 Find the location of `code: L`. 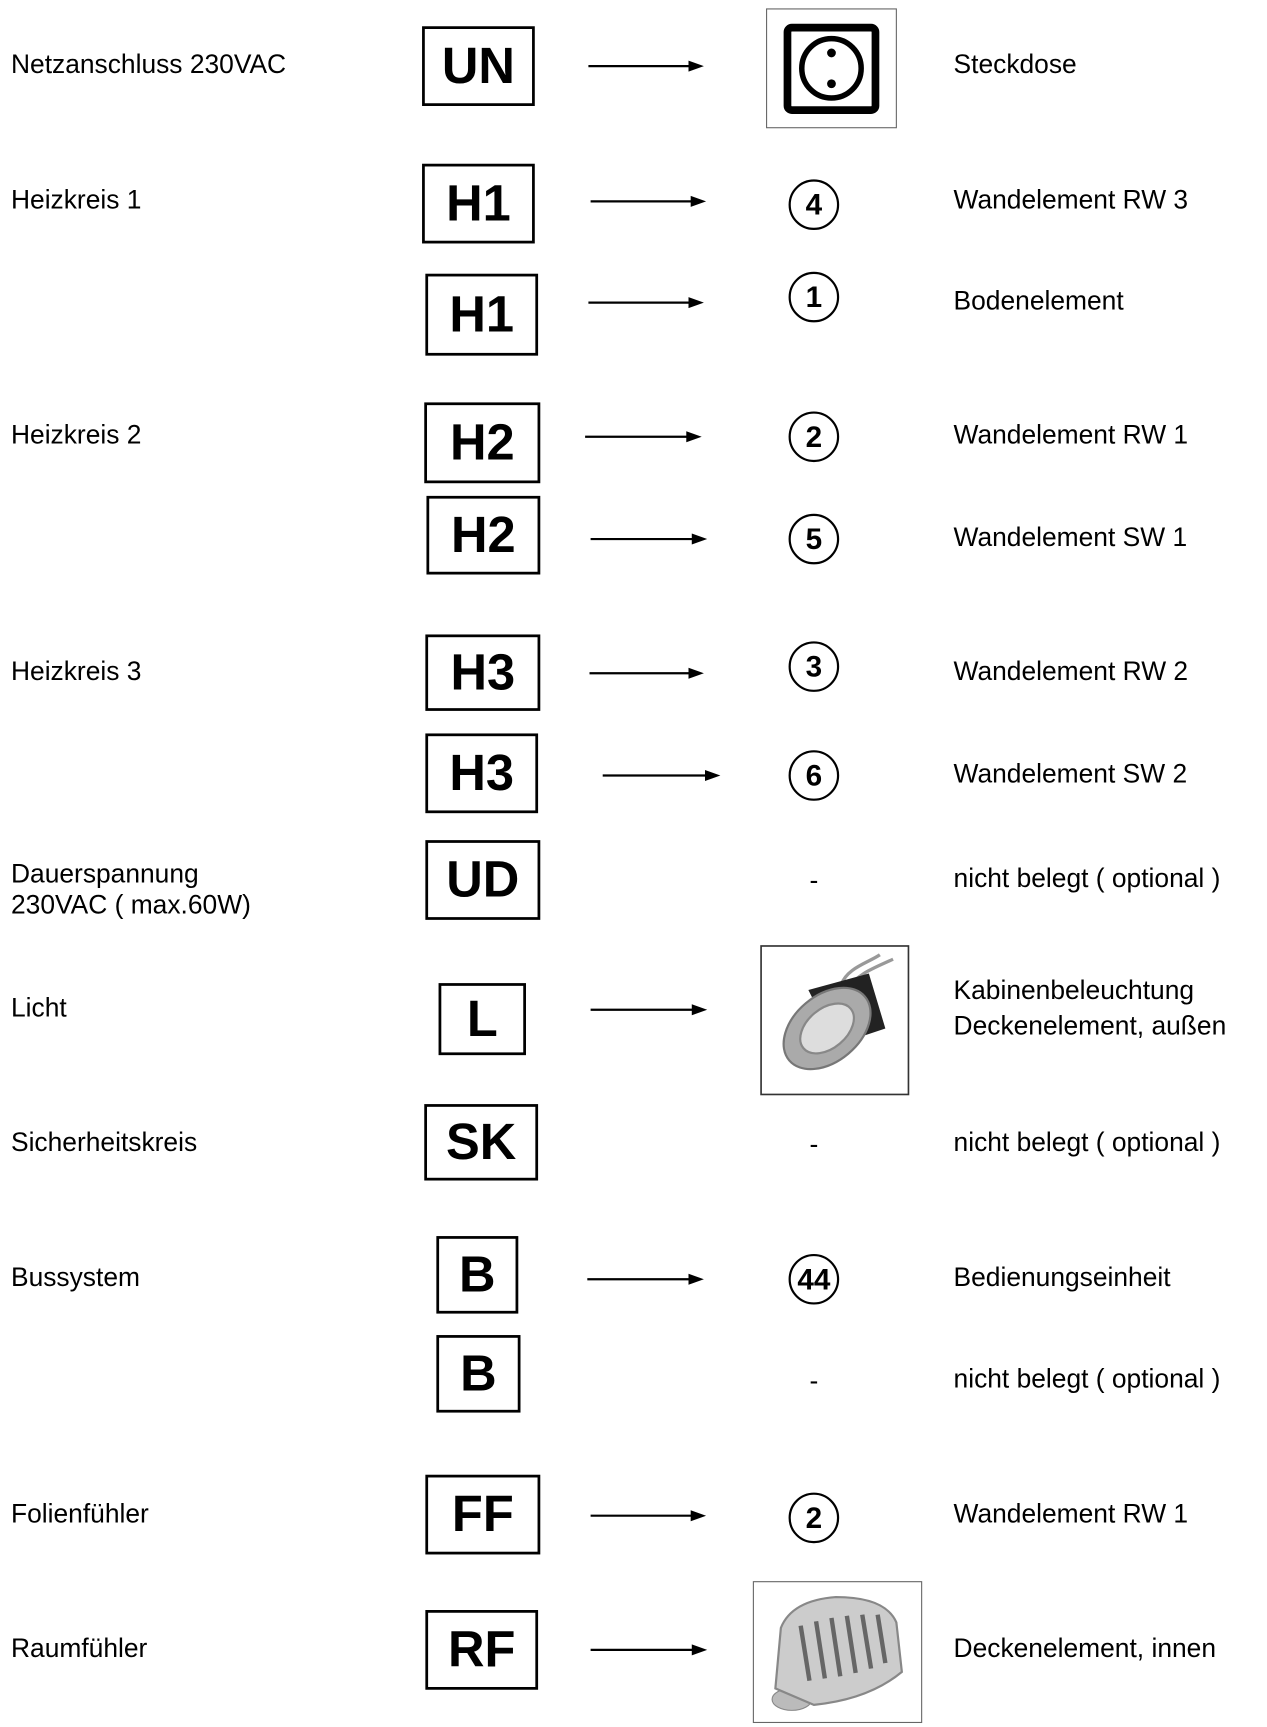

code: L is located at coordinates (482, 1018).